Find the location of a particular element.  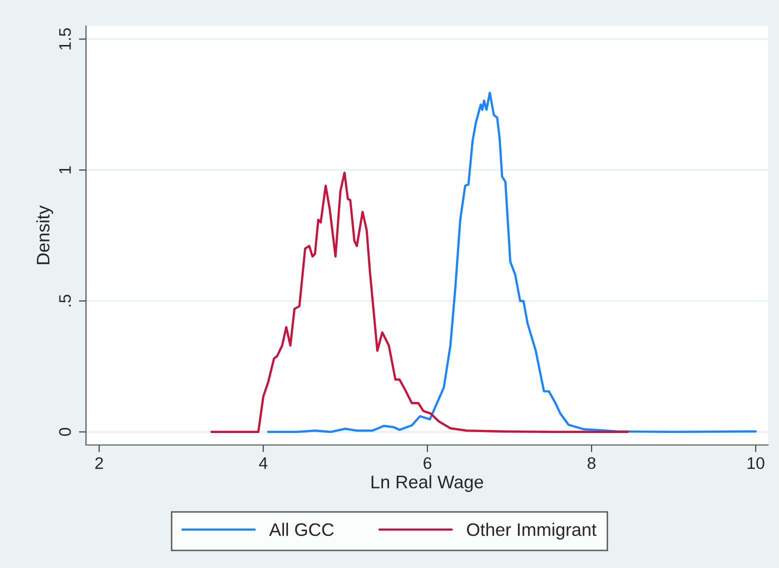

y-tick-label: .5 is located at coordinates (65, 300).